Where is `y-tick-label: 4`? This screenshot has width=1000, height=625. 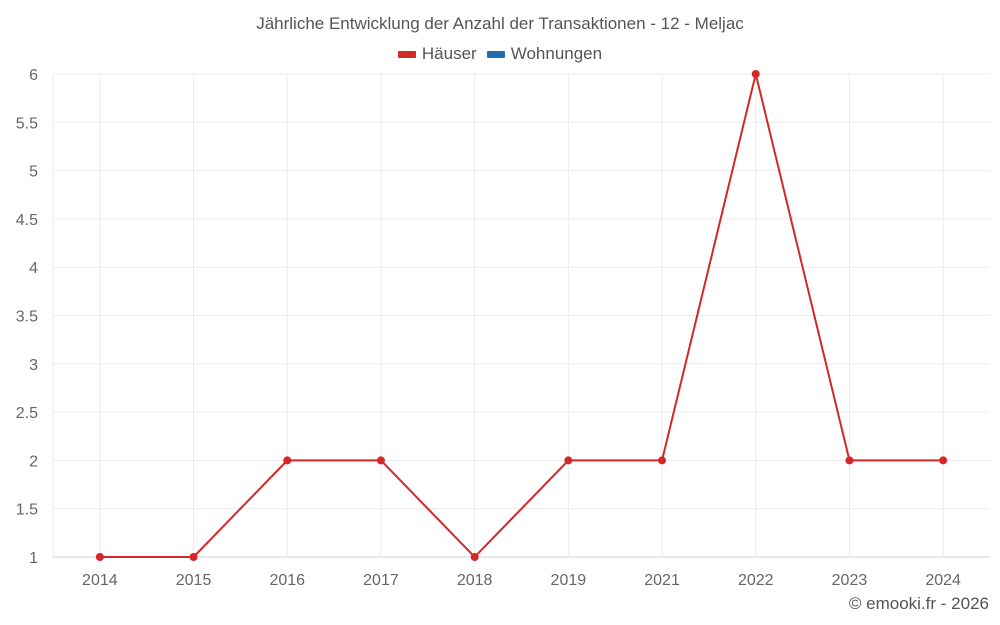
y-tick-label: 4 is located at coordinates (33, 268).